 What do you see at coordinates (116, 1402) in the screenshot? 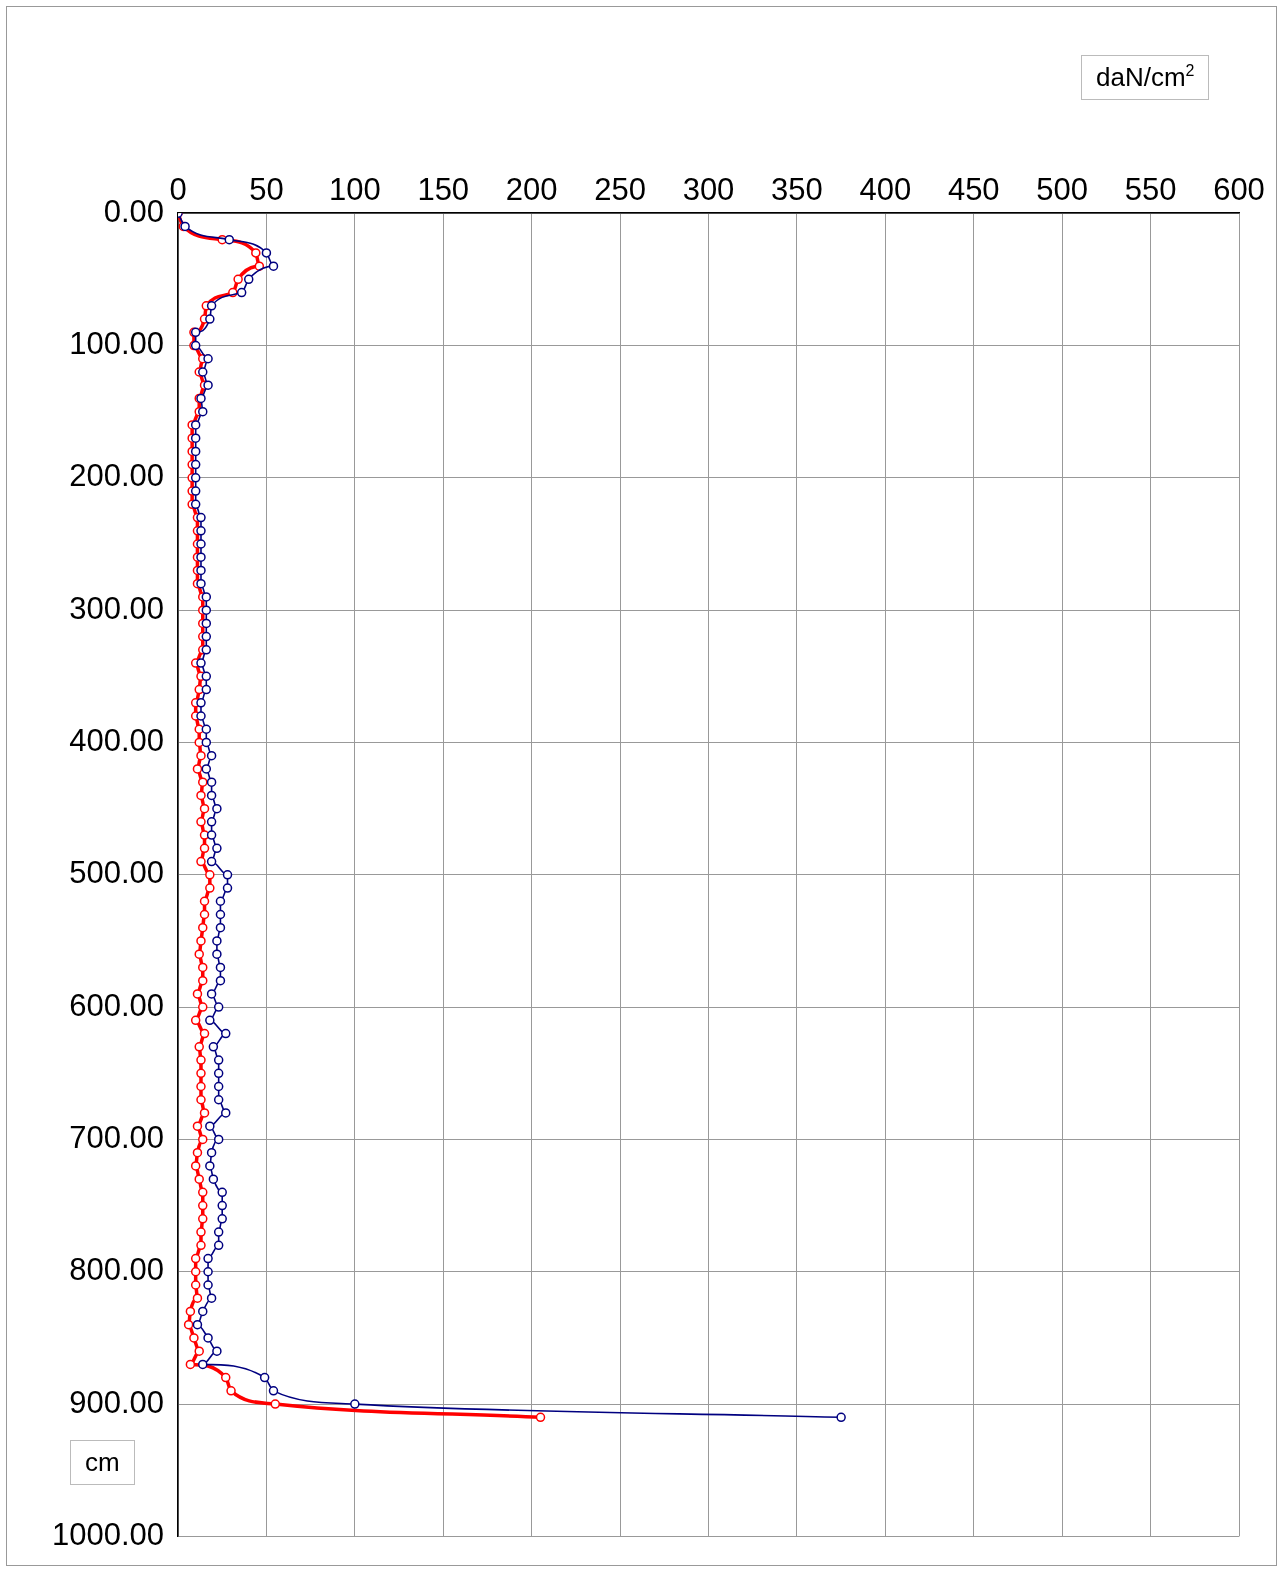
I see `y-tick-label: 900.00` at bounding box center [116, 1402].